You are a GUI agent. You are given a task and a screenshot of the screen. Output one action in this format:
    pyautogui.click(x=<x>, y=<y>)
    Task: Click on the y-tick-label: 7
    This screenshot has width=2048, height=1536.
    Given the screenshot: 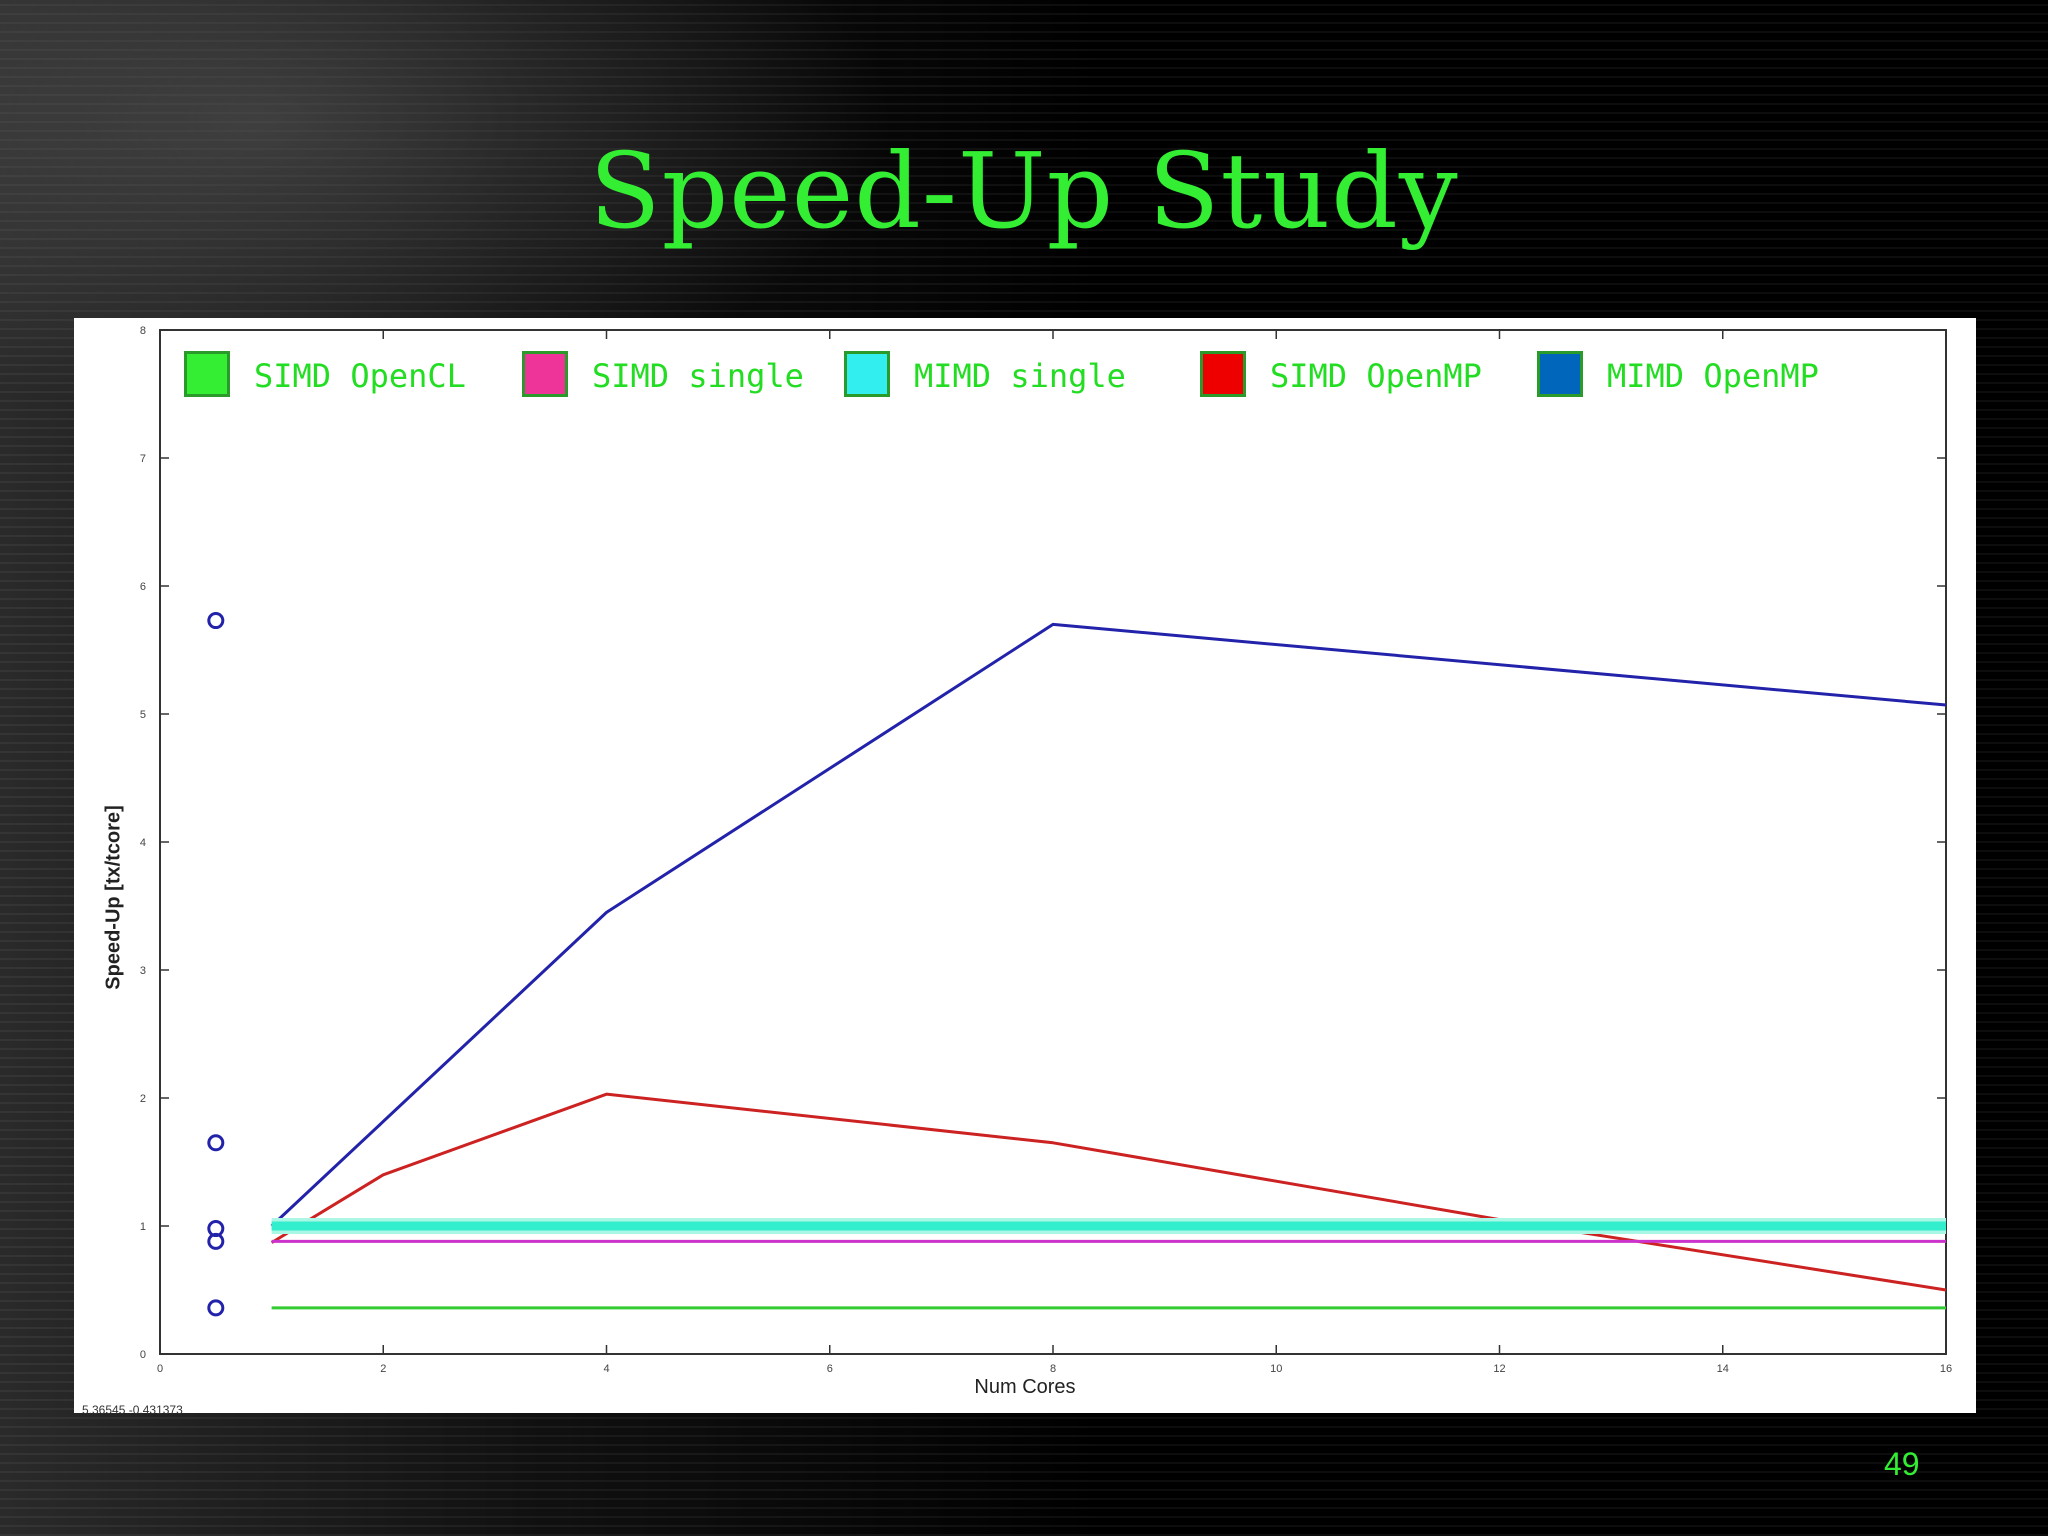 What is the action you would take?
    pyautogui.click(x=143, y=459)
    